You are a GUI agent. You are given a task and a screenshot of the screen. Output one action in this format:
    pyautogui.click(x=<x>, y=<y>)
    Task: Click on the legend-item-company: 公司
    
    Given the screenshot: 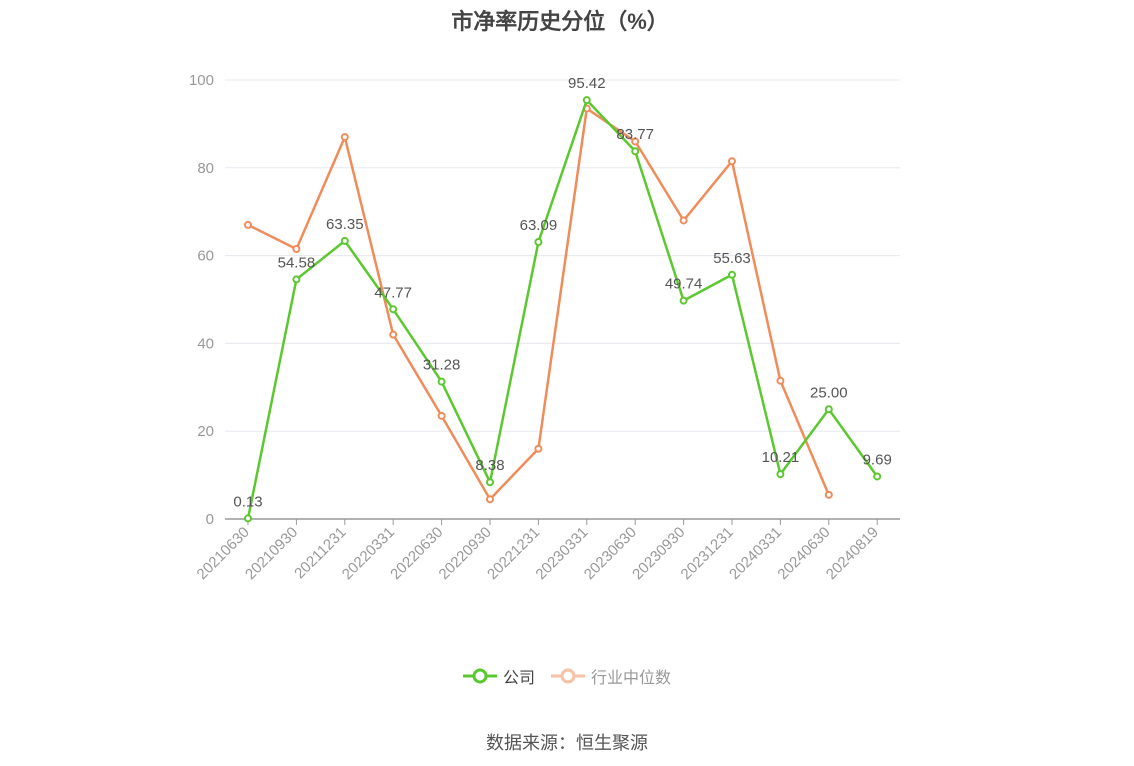 What is the action you would take?
    pyautogui.click(x=498, y=676)
    